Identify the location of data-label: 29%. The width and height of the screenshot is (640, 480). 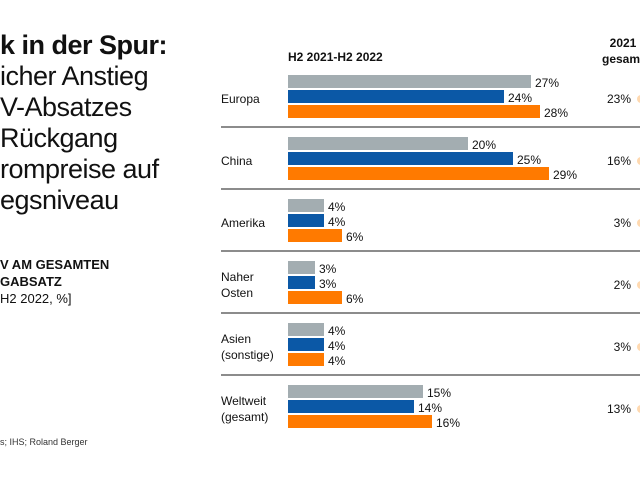
(565, 175).